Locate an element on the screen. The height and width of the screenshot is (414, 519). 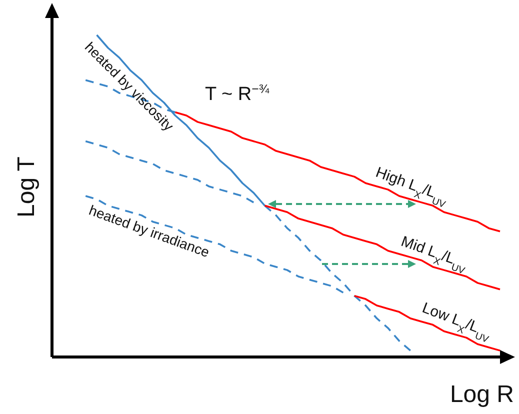
x-axis-title: Log R is located at coordinates (482, 394).